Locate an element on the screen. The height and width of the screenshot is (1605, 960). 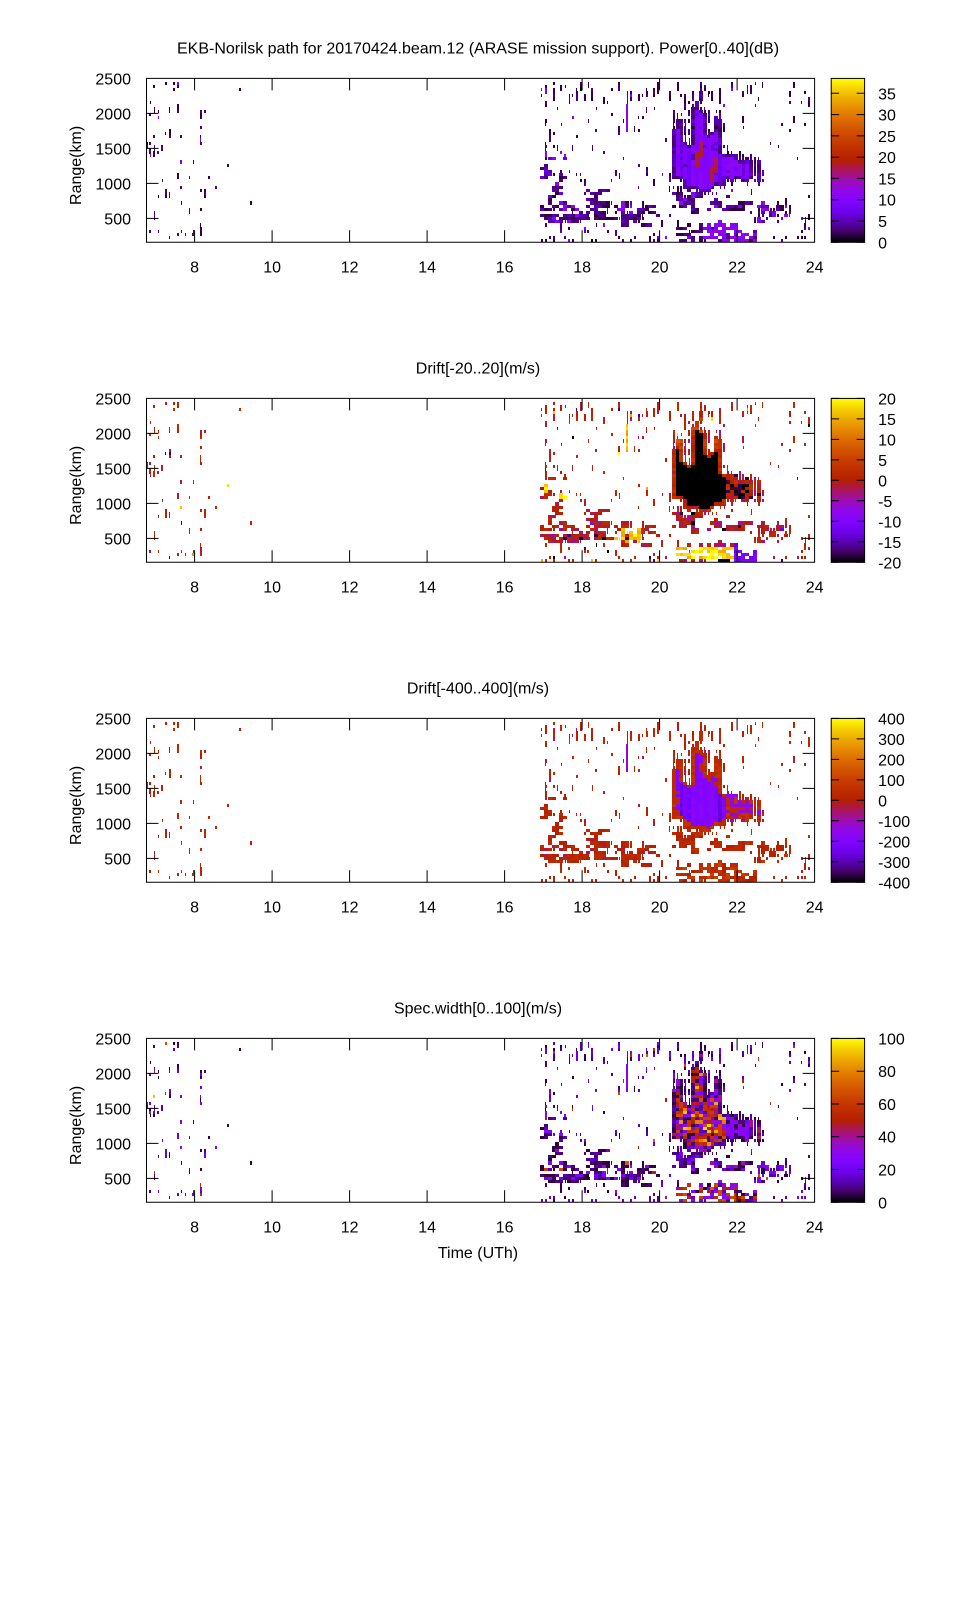
svg-text: 60 is located at coordinates (887, 1105).